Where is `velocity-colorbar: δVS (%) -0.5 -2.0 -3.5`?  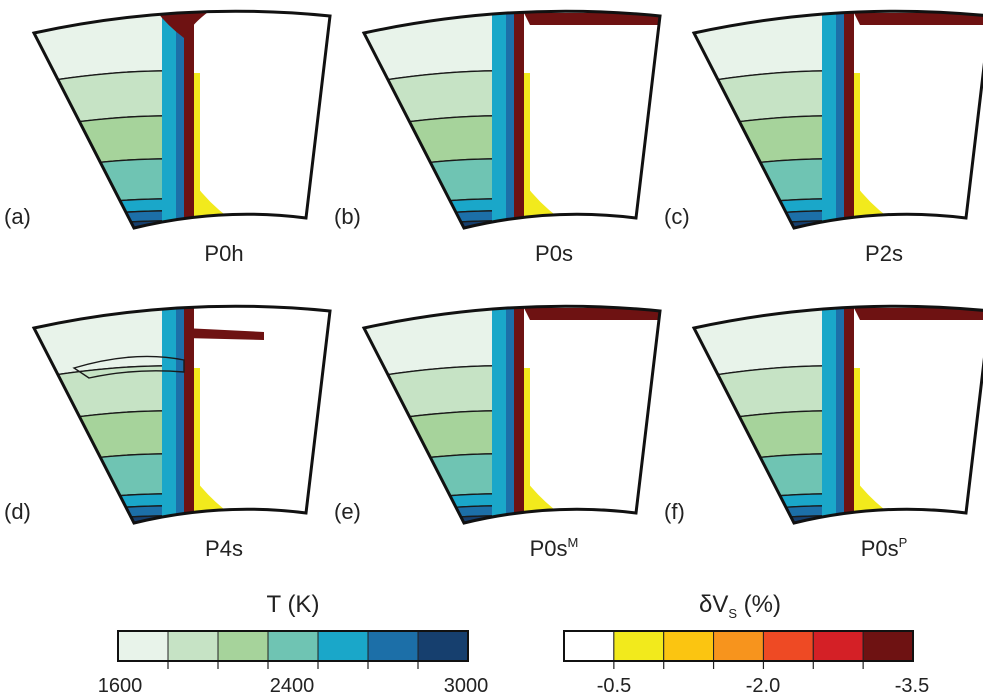 velocity-colorbar: δVS (%) -0.5 -2.0 -3.5 is located at coordinates (746, 644).